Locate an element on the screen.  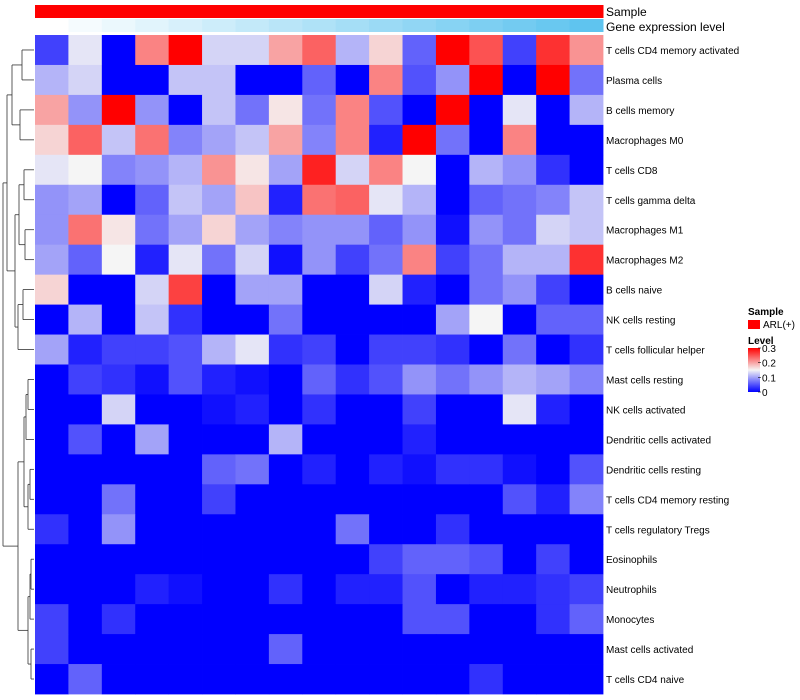
row-label: Macrophages M0 is located at coordinates (645, 141).